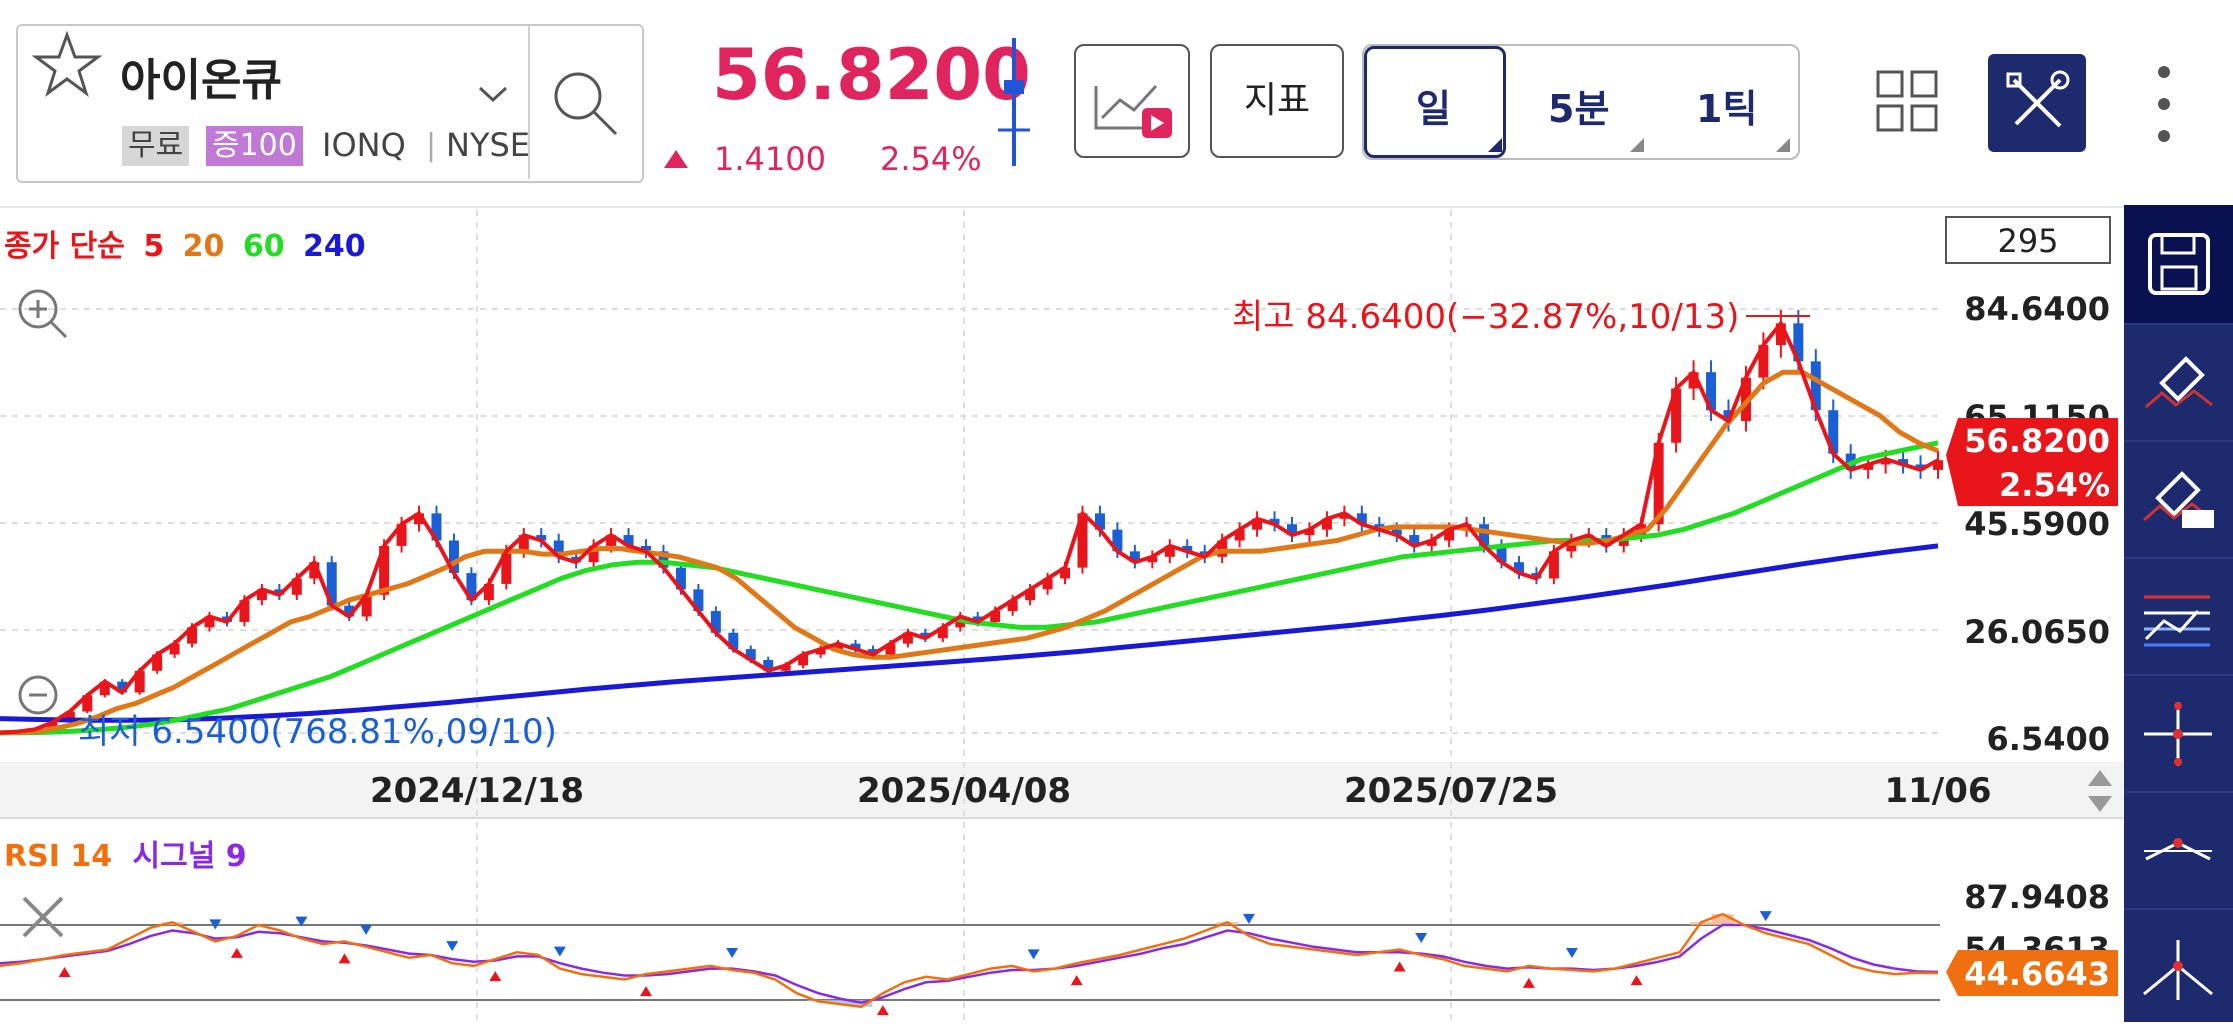 The height and width of the screenshot is (1026, 2233). I want to click on trendline-icon, so click(2178, 849).